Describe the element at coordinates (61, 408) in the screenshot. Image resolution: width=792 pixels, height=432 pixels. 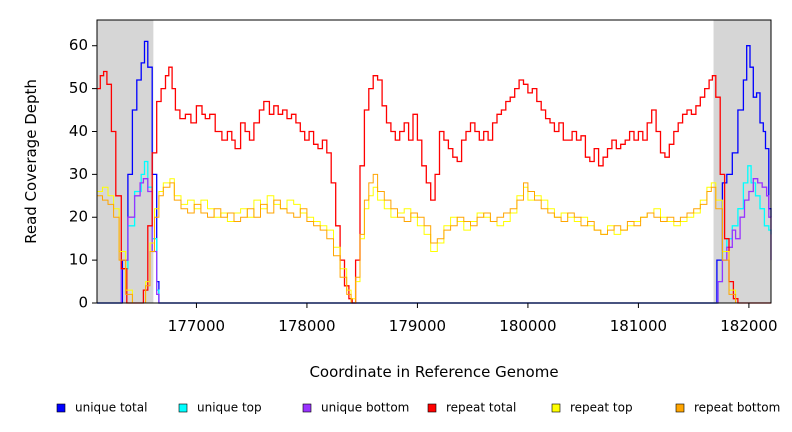
I see `legend-swatch-unique-total` at that location.